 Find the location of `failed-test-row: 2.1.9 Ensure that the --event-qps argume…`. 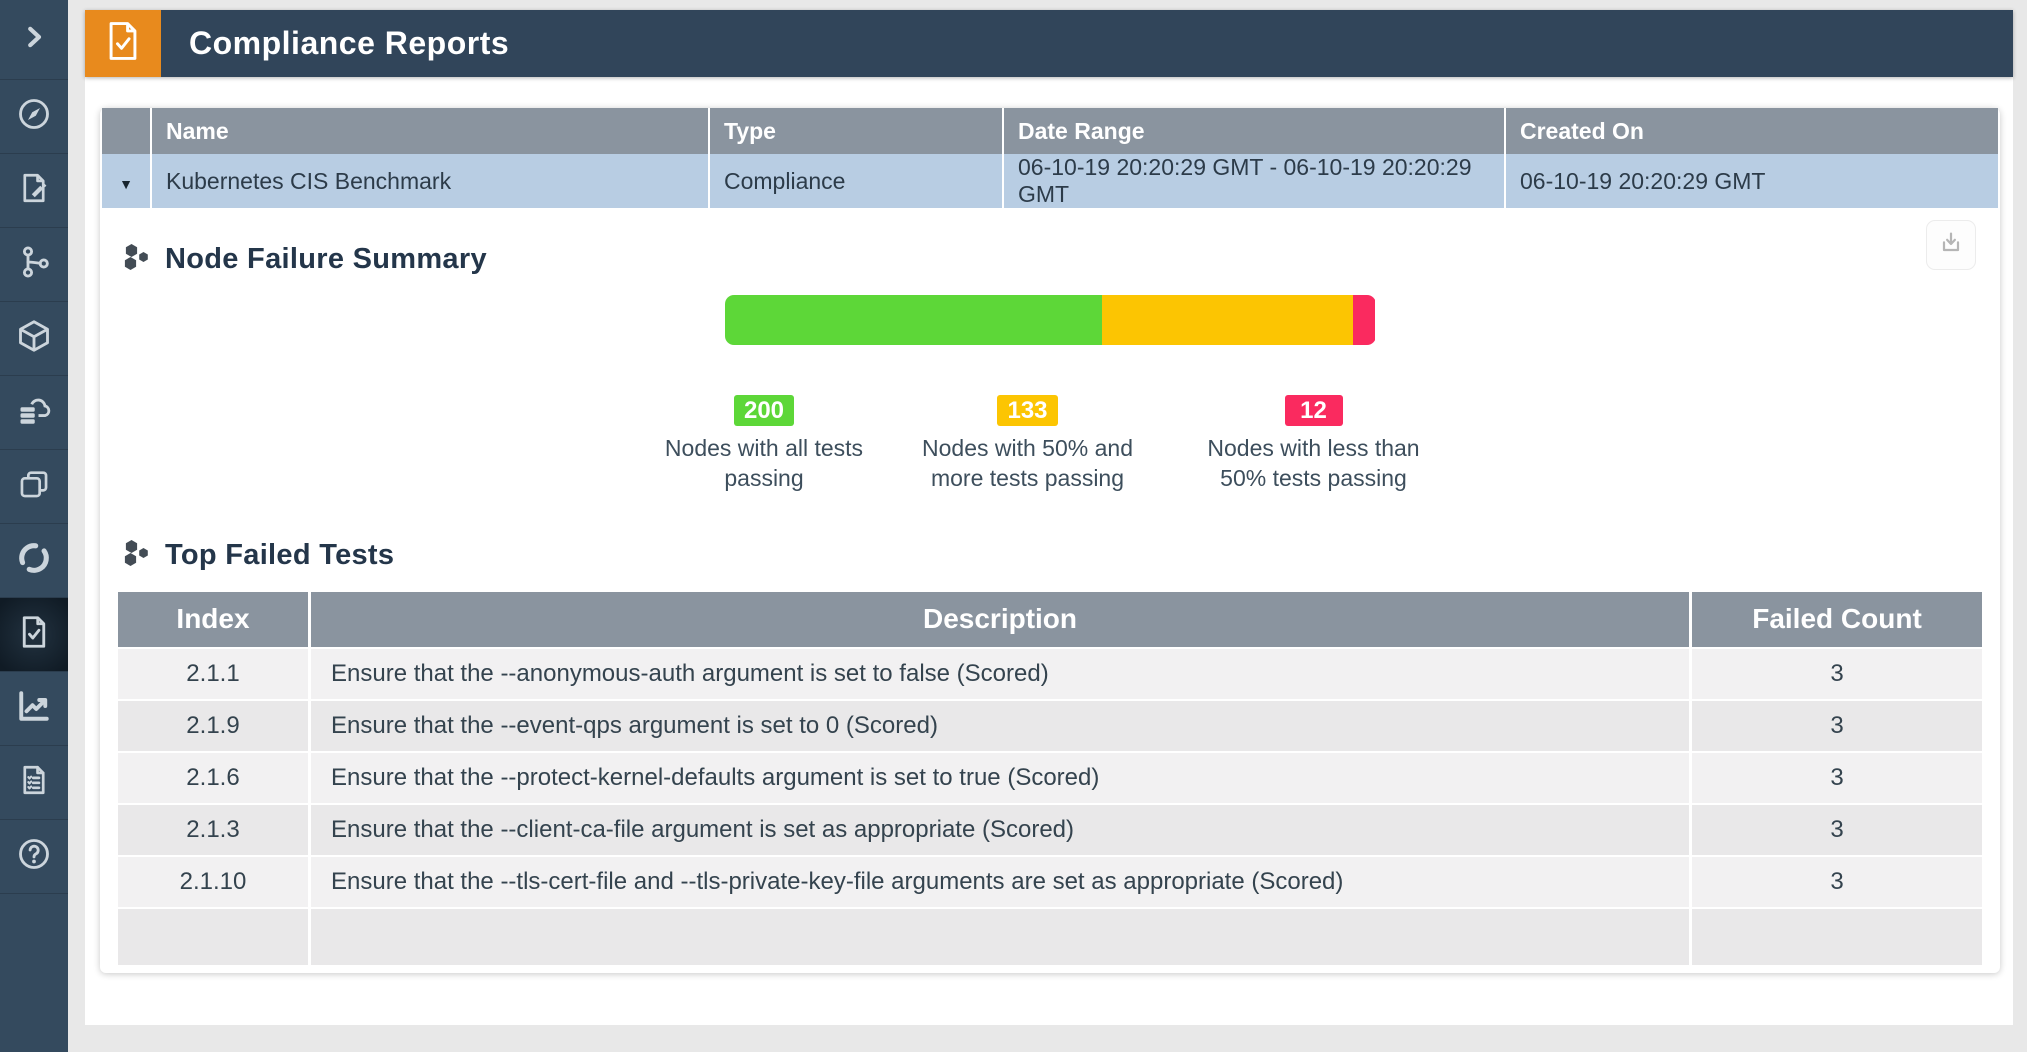

failed-test-row: 2.1.9 Ensure that the --event-qps argume… is located at coordinates (1050, 725).